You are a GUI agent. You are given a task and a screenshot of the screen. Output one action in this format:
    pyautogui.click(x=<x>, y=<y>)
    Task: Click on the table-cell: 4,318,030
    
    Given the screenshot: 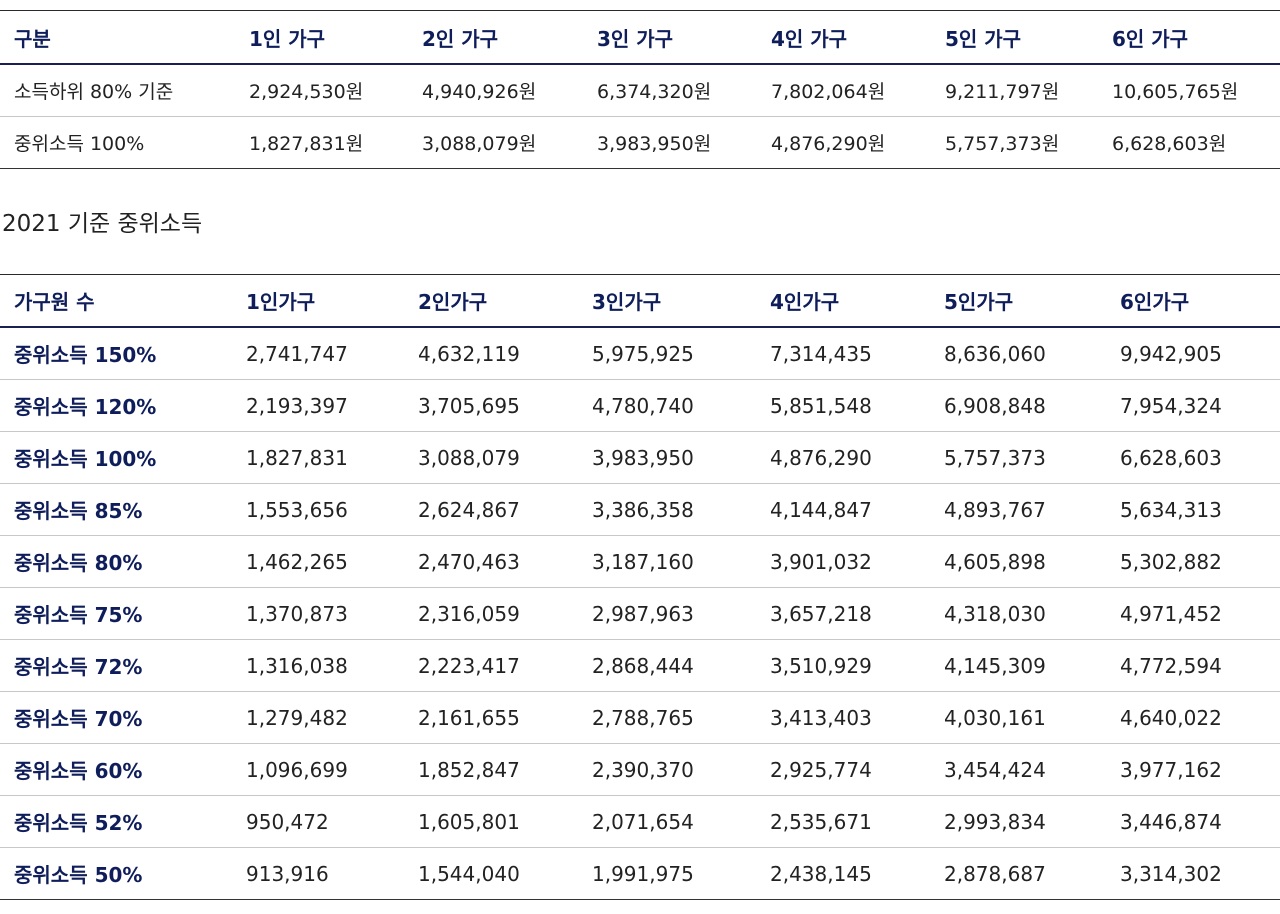 What is the action you would take?
    pyautogui.click(x=1018, y=613)
    